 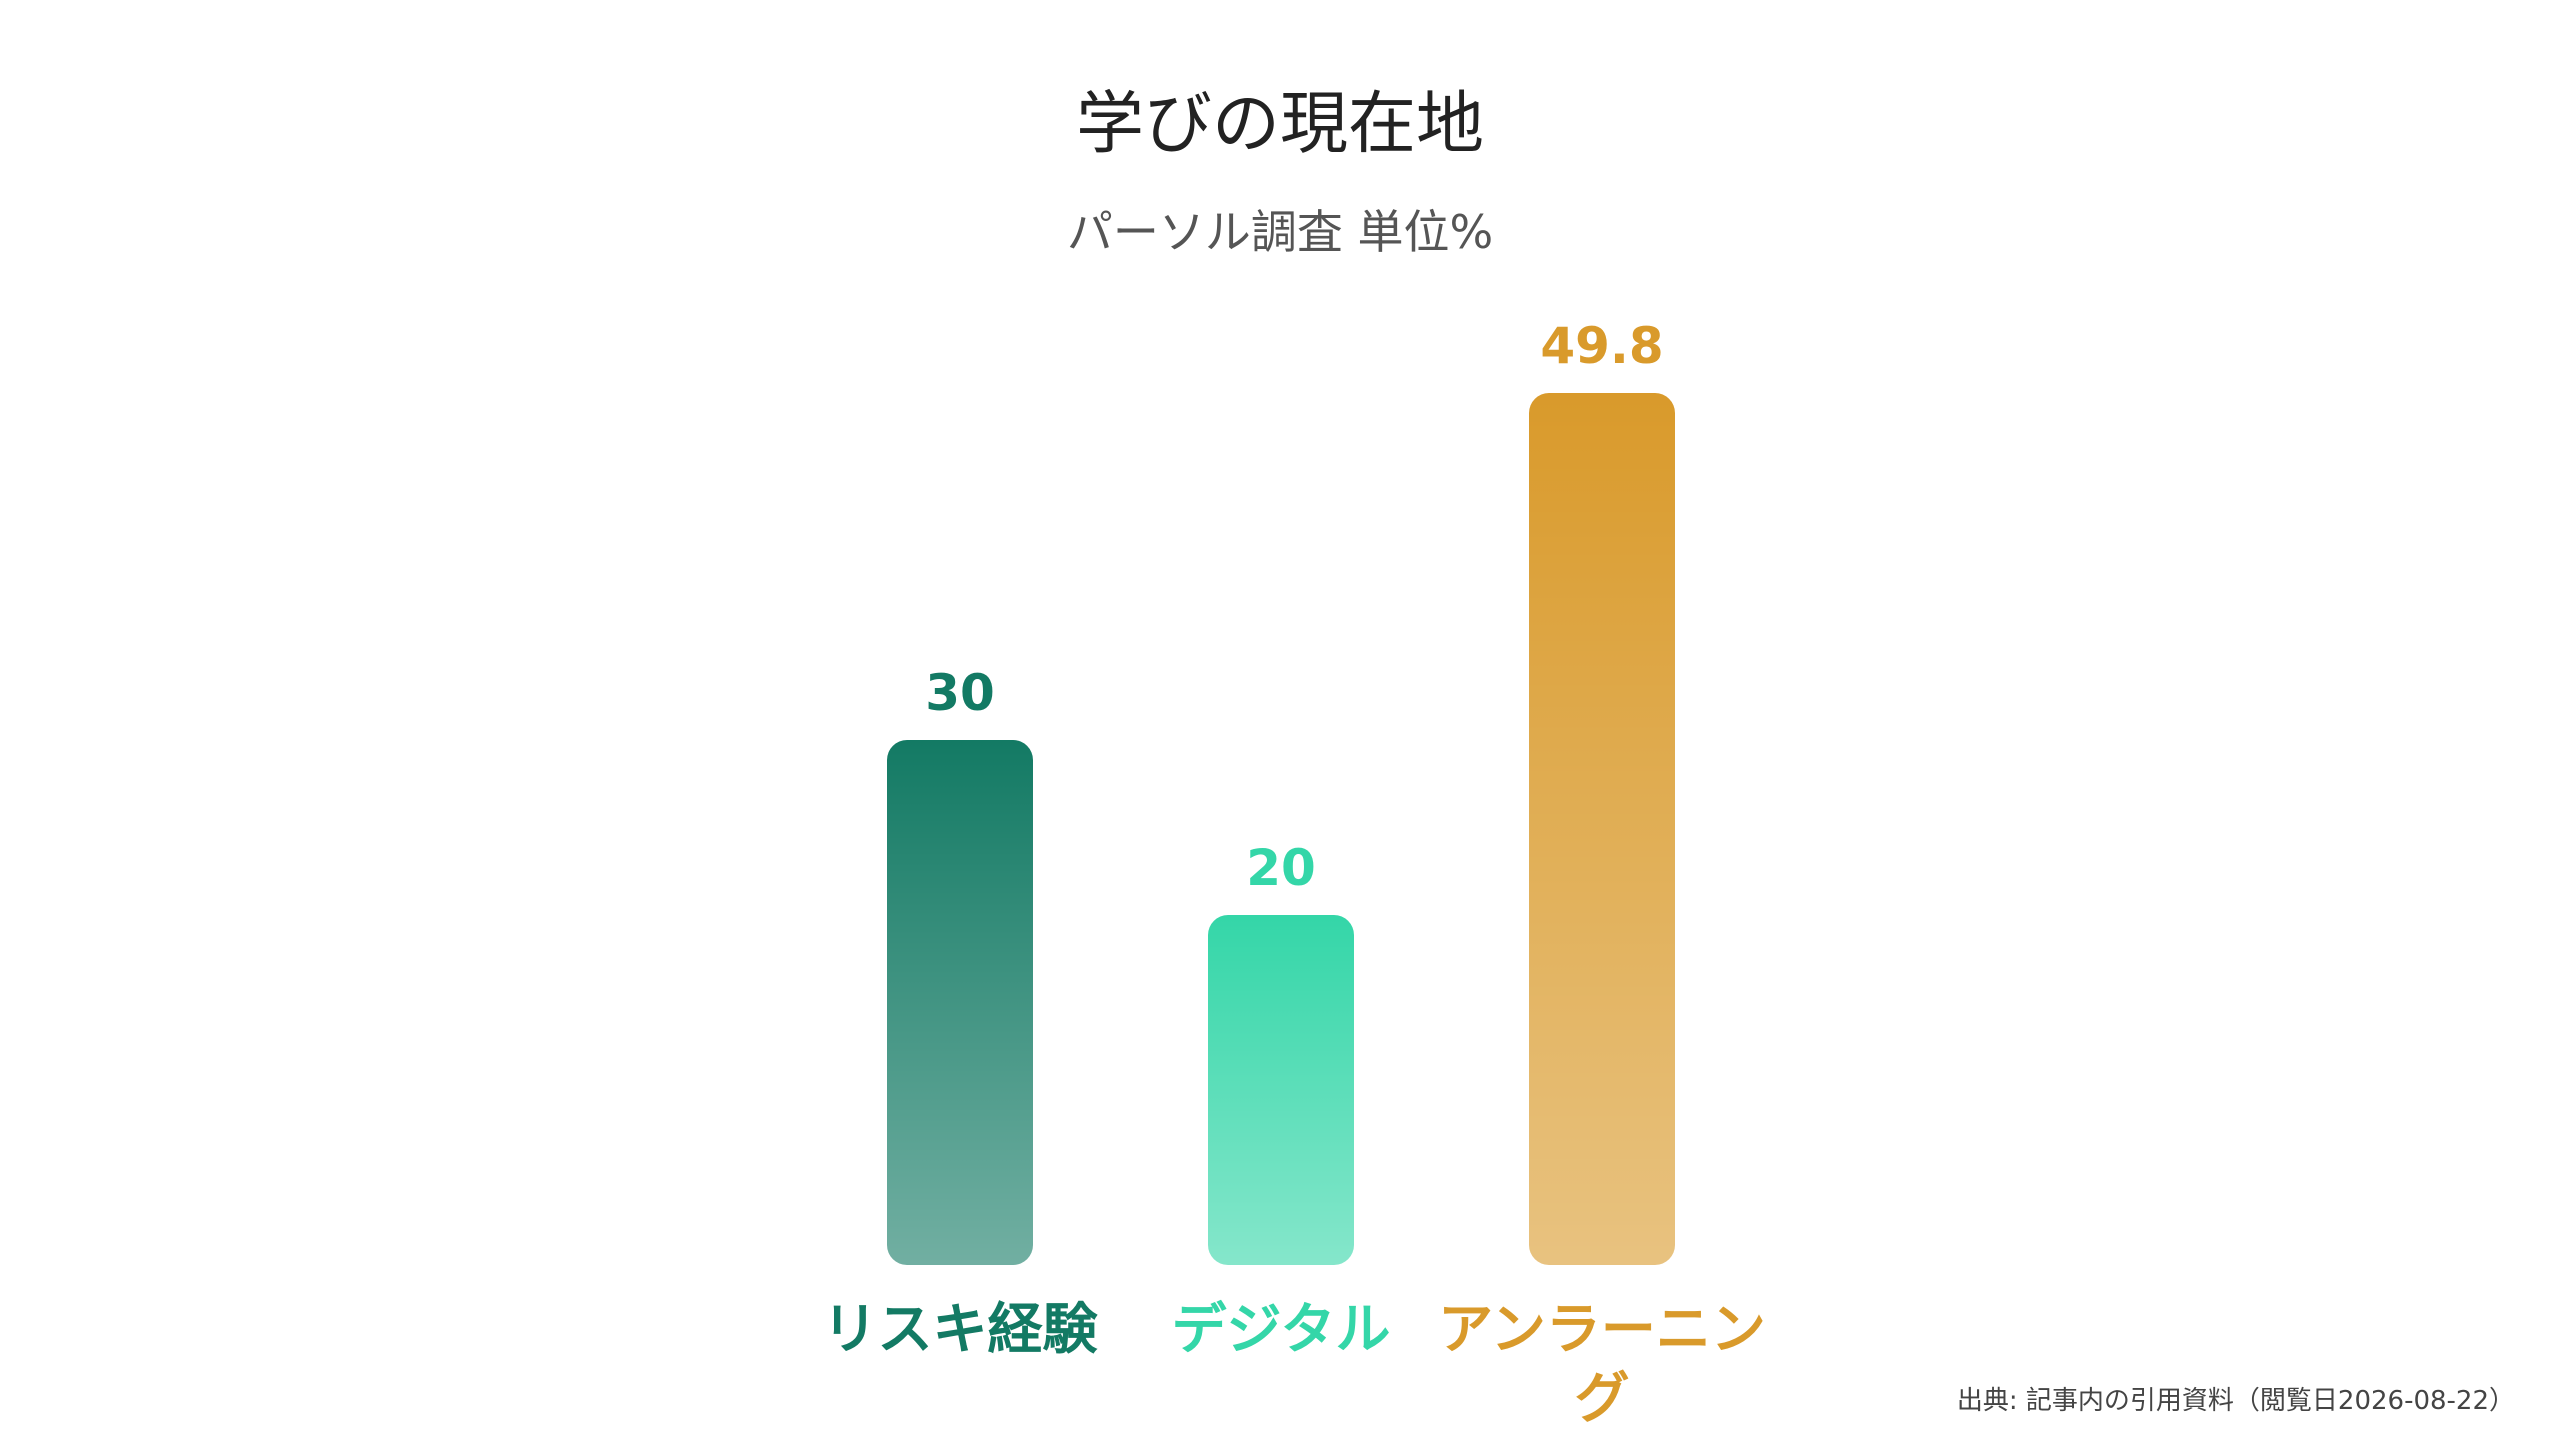 I want to click on x-tick-label: アンラーニング, so click(x=1602, y=1363).